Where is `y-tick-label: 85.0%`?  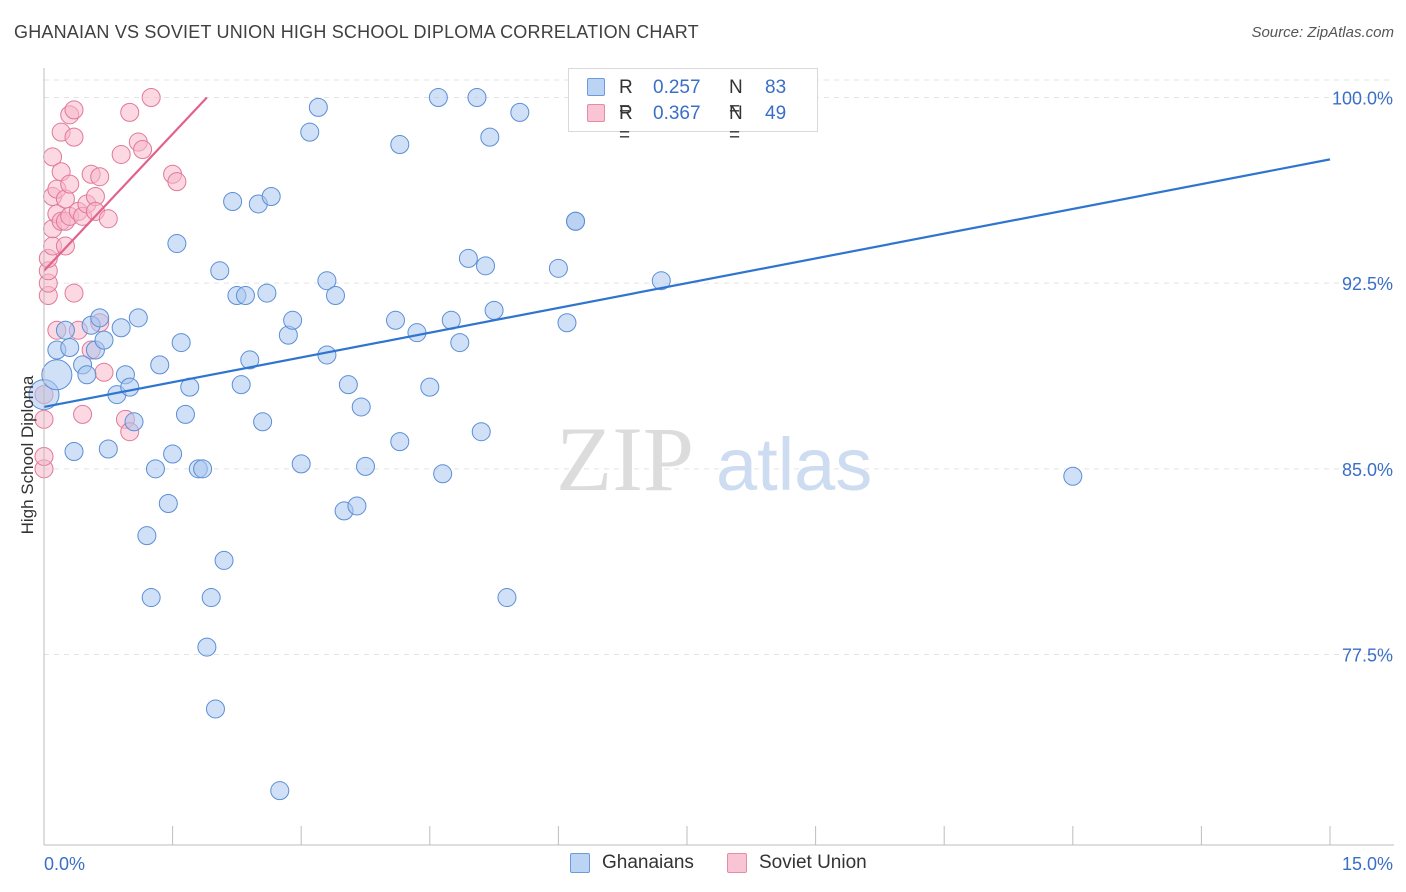
y-tick-label: 85.0% is located at coordinates (1367, 470).